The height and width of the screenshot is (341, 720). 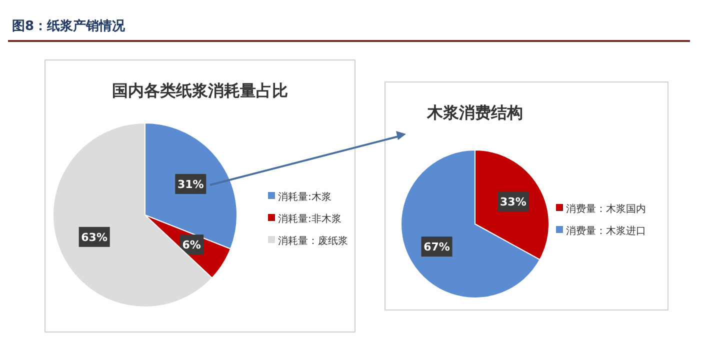 What do you see at coordinates (606, 231) in the screenshot?
I see `legend-label: 消费量：木浆进口` at bounding box center [606, 231].